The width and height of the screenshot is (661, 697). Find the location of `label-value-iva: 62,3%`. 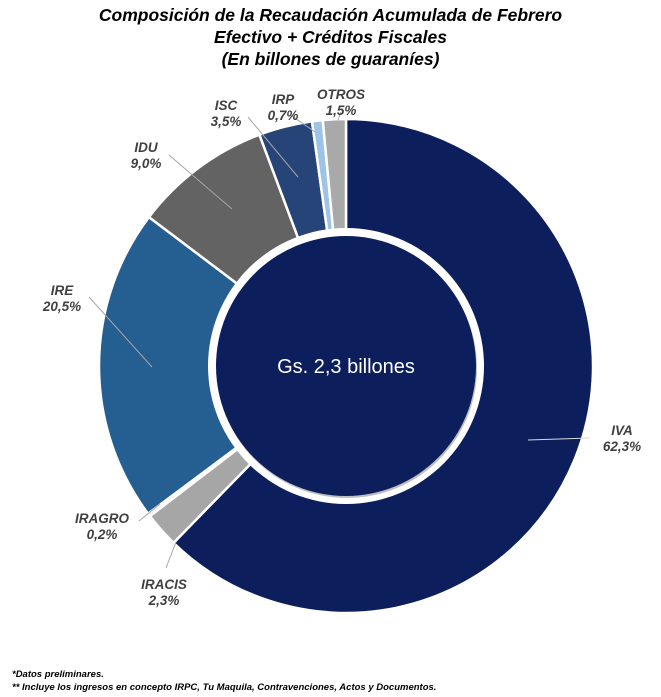

label-value-iva: 62,3% is located at coordinates (622, 446).